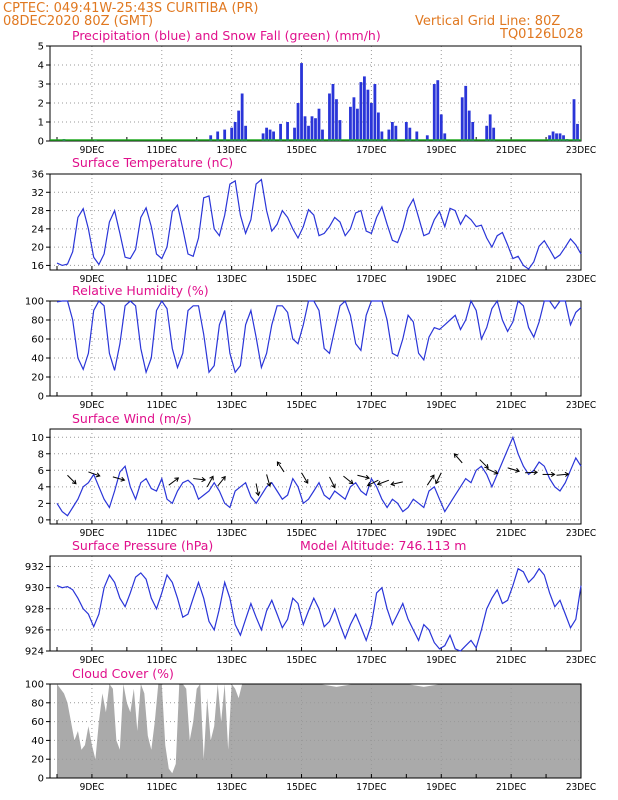 The image size is (618, 800). I want to click on date-header: 08DEC2020 80Z (GMT), so click(78, 21).